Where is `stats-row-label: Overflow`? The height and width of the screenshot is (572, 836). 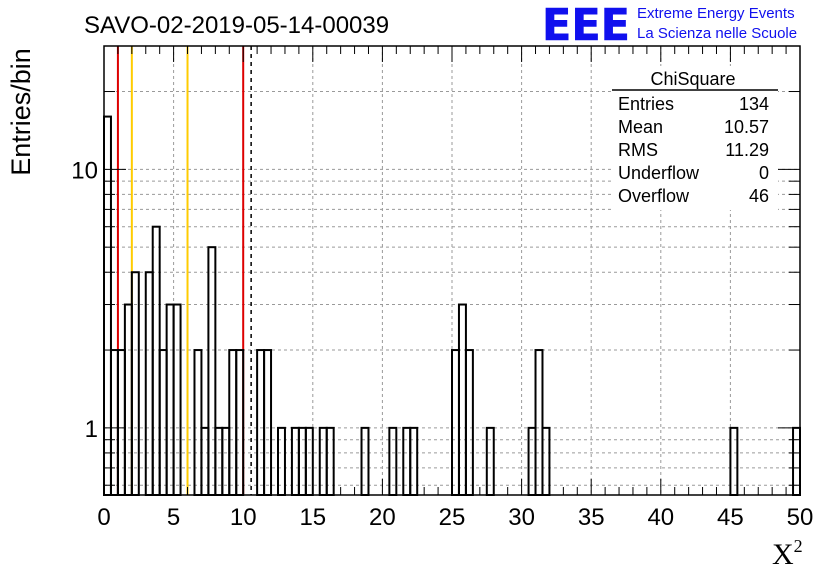
stats-row-label: Overflow is located at coordinates (654, 196).